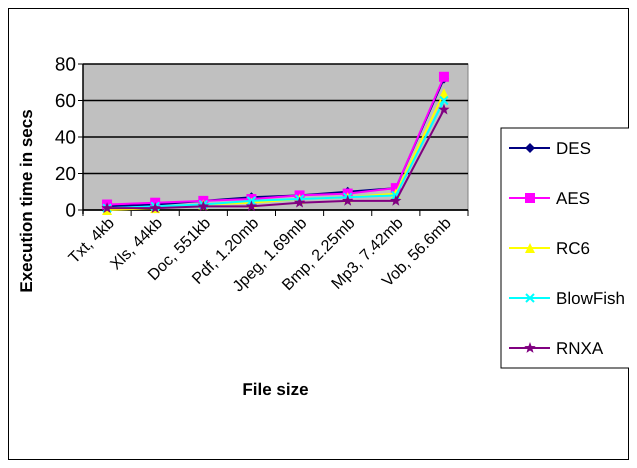 This screenshot has height=468, width=637. Describe the element at coordinates (580, 348) in the screenshot. I see `legend-label: RNXA` at that location.